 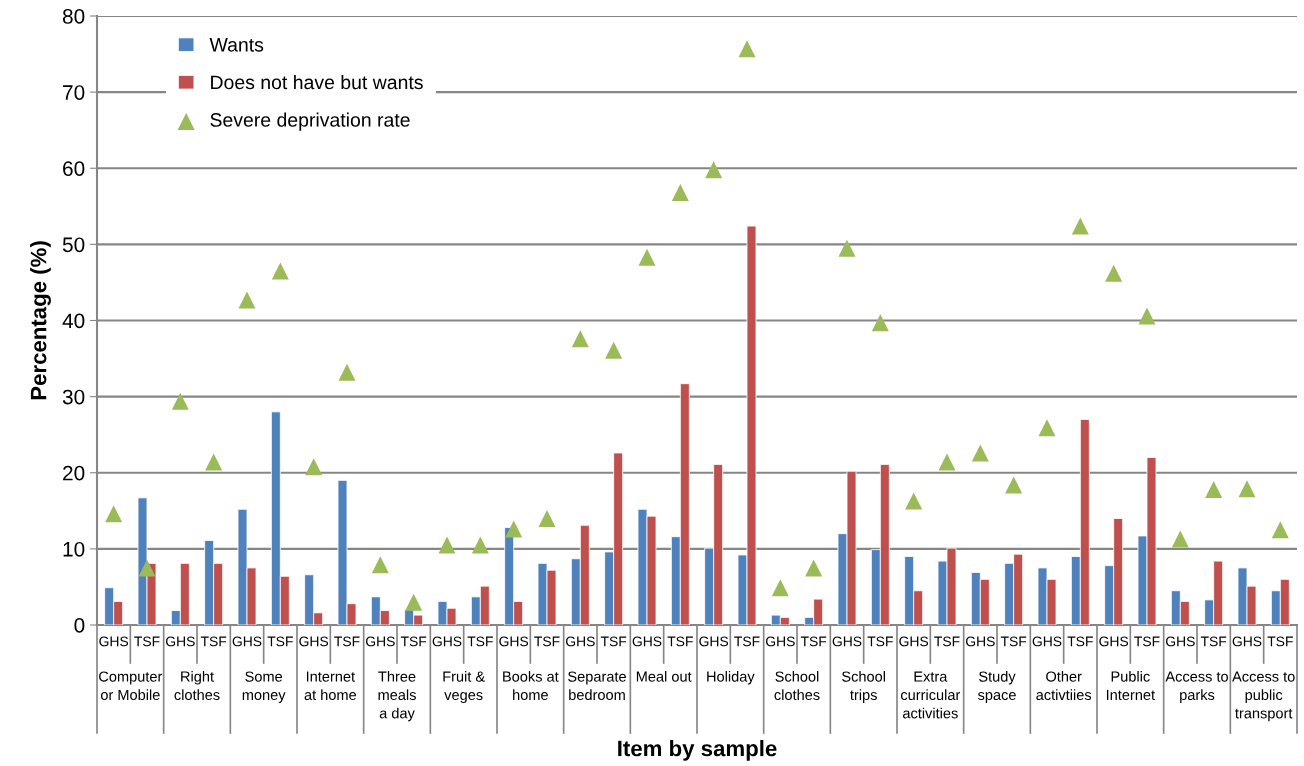 I want to click on text: Other activtiies, so click(x=1064, y=686).